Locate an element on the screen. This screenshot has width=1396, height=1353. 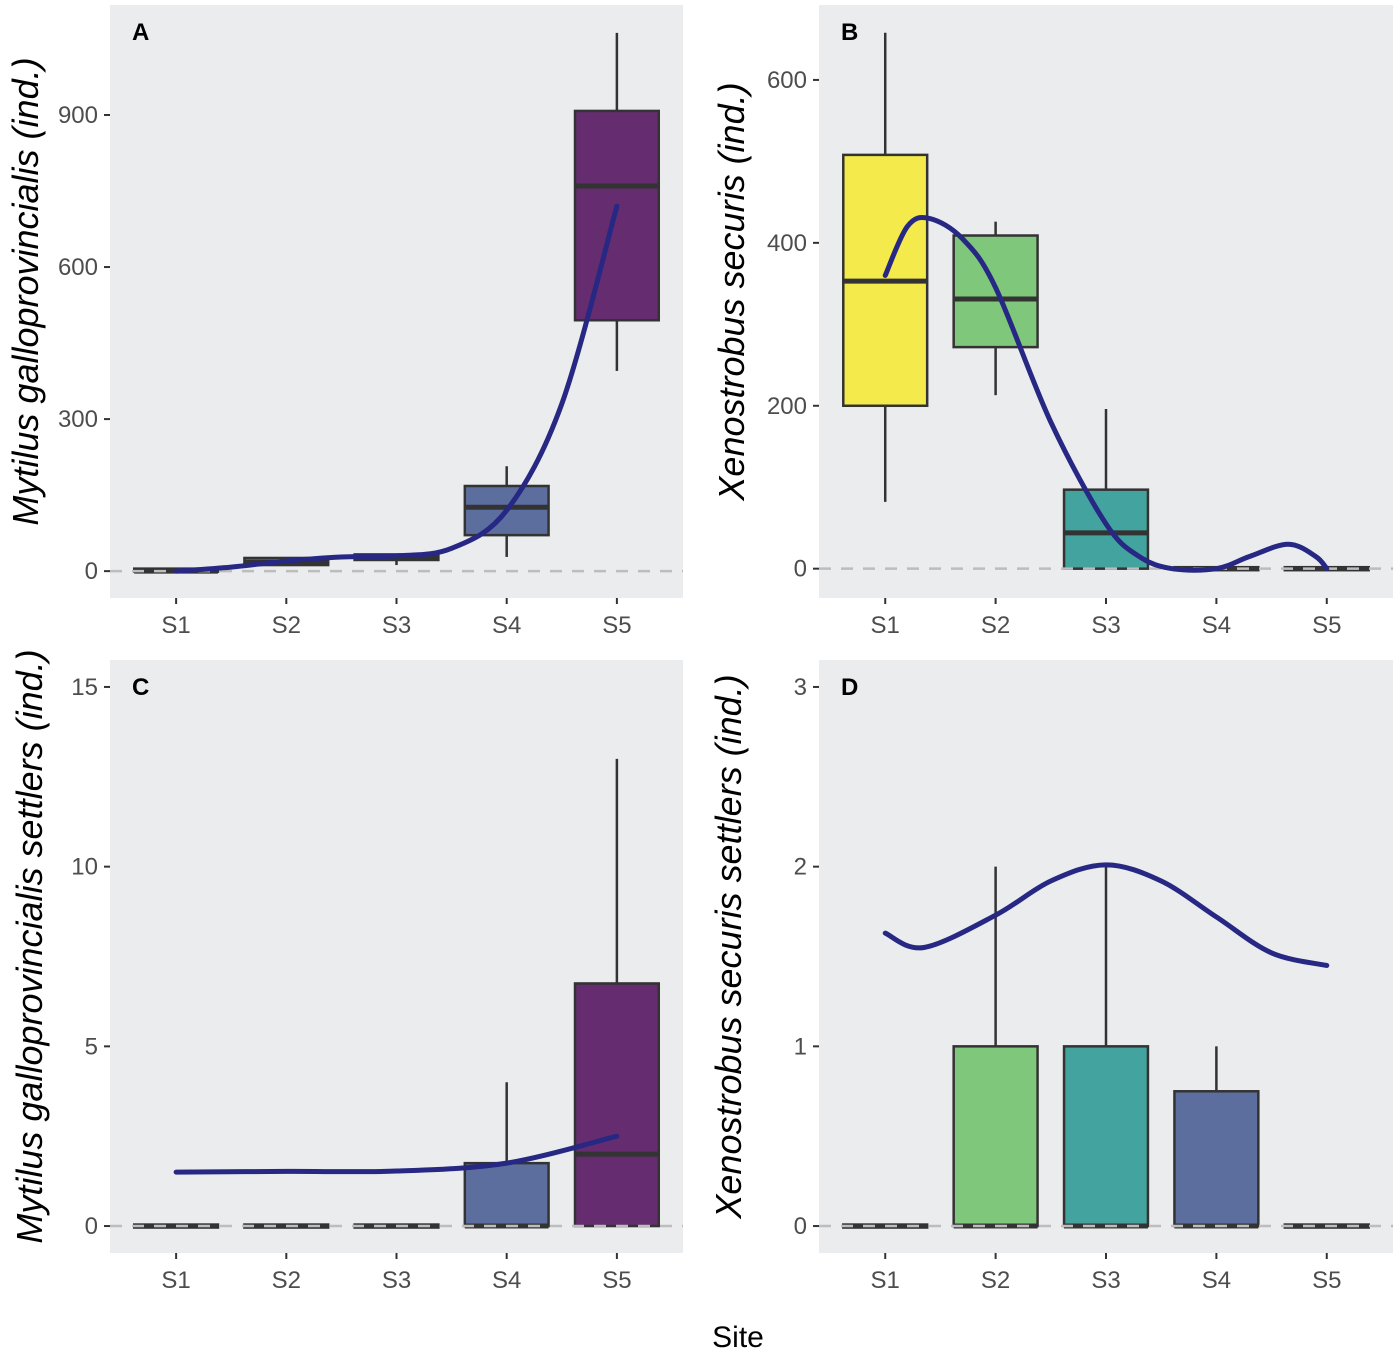
y-tick-label: 1 is located at coordinates (800, 1046).